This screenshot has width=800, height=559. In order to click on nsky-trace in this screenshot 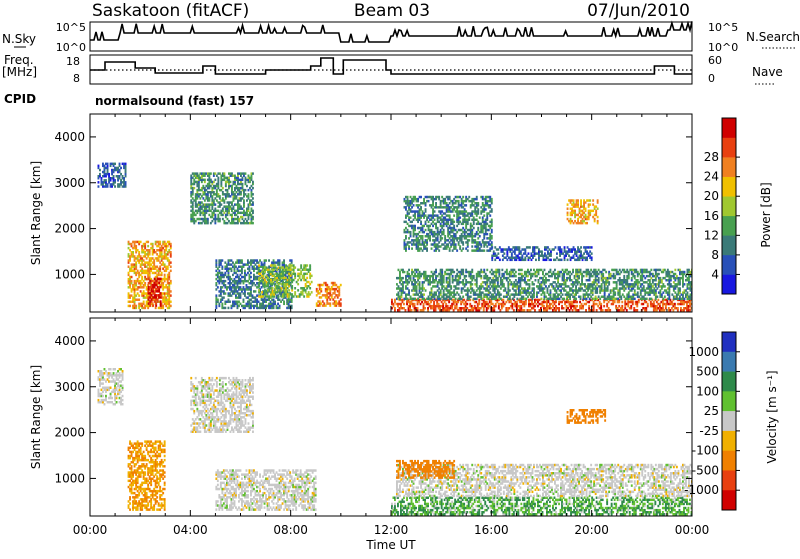, I will do `click(391, 31)`.